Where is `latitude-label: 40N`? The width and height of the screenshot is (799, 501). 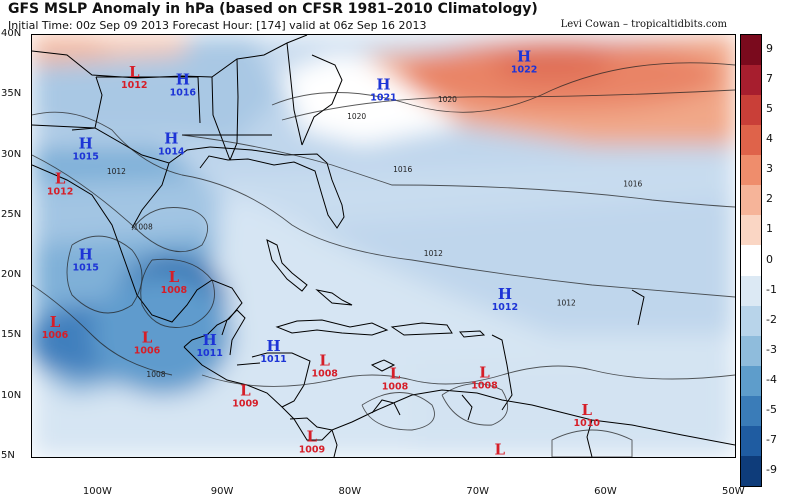
latitude-label: 40N is located at coordinates (11, 33).